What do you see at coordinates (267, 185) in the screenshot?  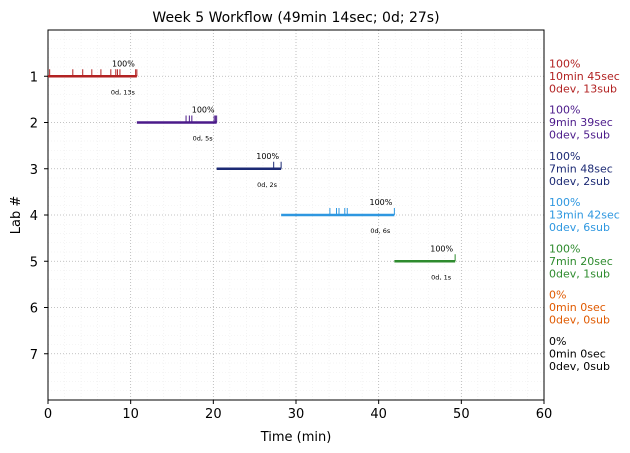 I see `lab-3-summary-label: 0d, 2s` at bounding box center [267, 185].